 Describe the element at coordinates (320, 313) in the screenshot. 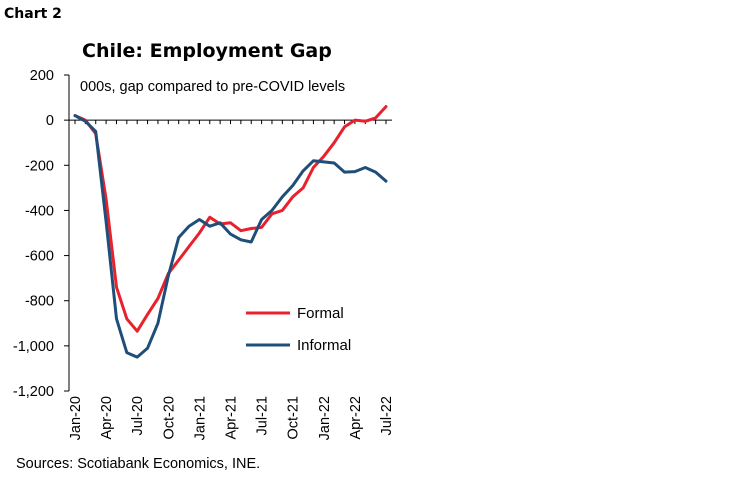

I see `legend-label-formal: Formal` at that location.